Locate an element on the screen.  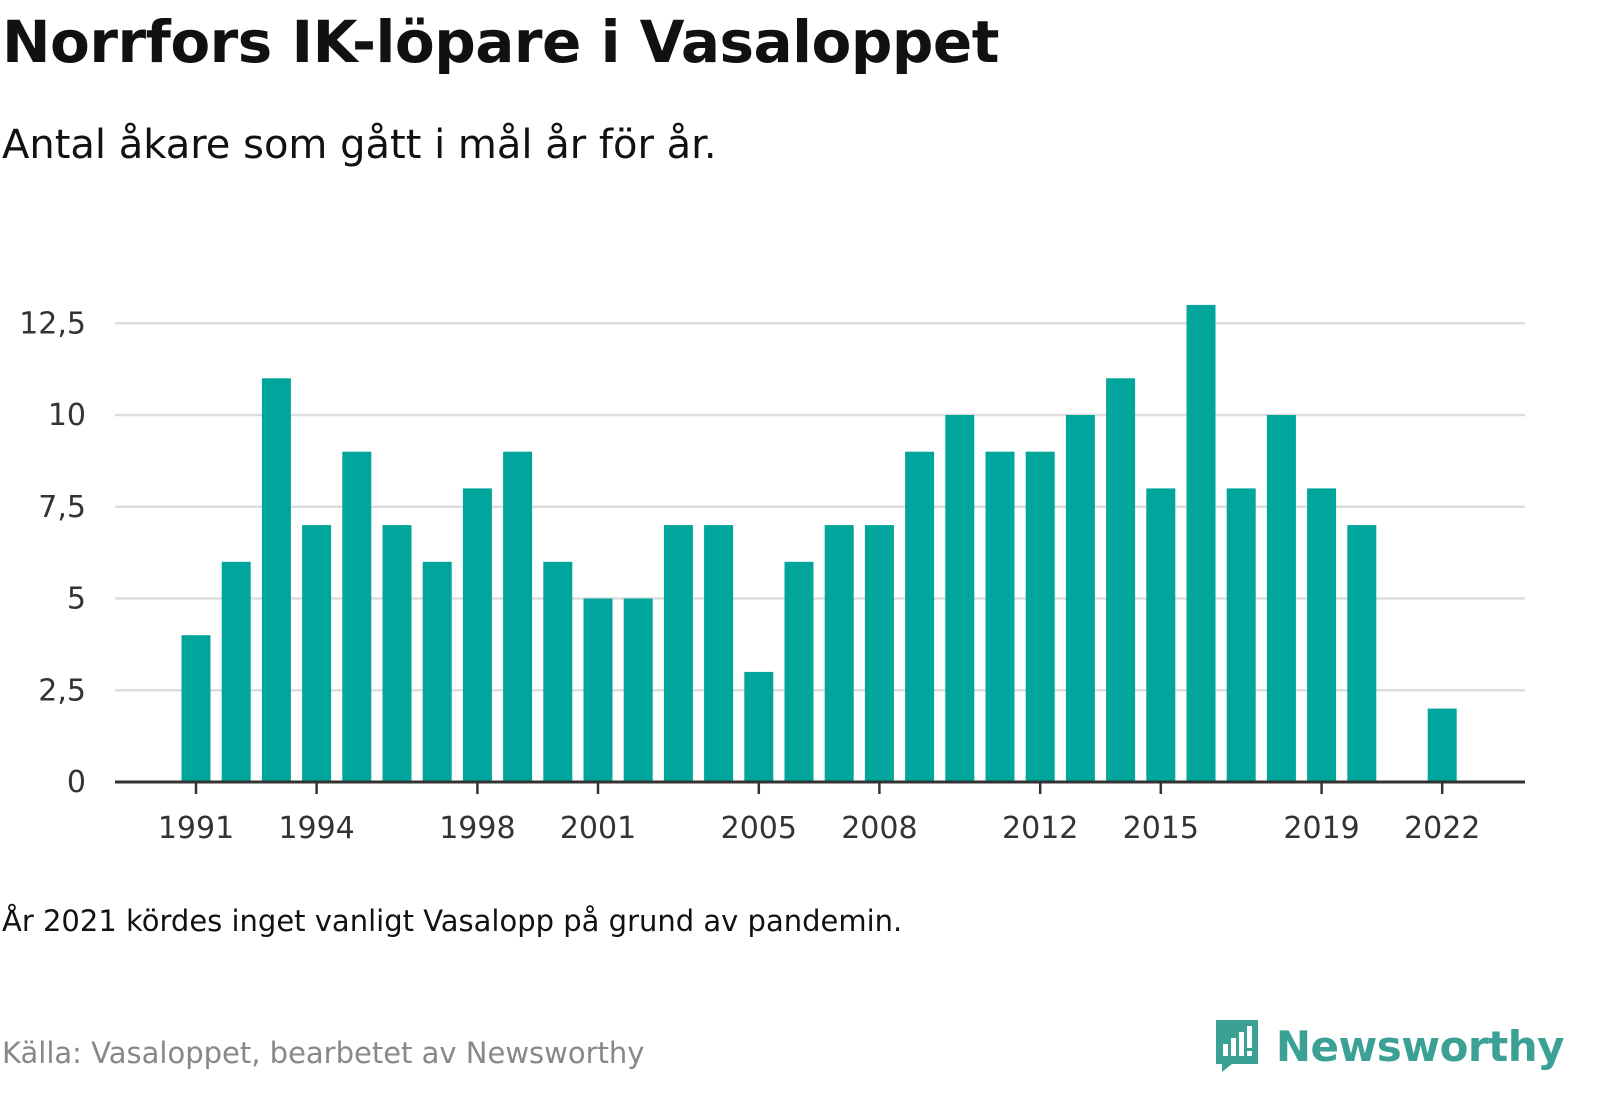
y-tick-label: 2,5 is located at coordinates (62, 690).